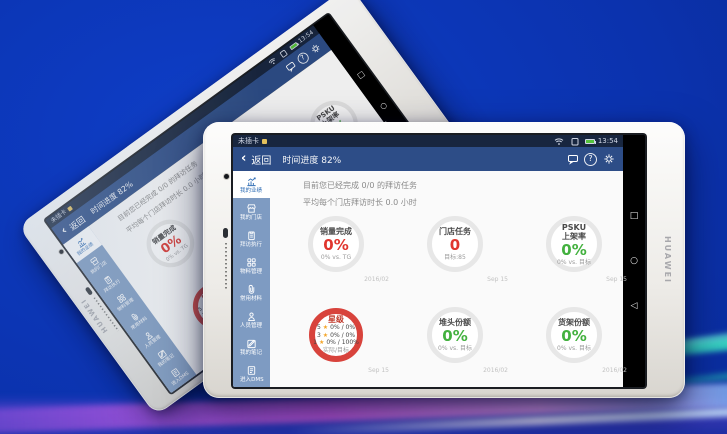  What do you see at coordinates (343, 328) in the screenshot?
I see `star-value: 0% / 0%` at bounding box center [343, 328].